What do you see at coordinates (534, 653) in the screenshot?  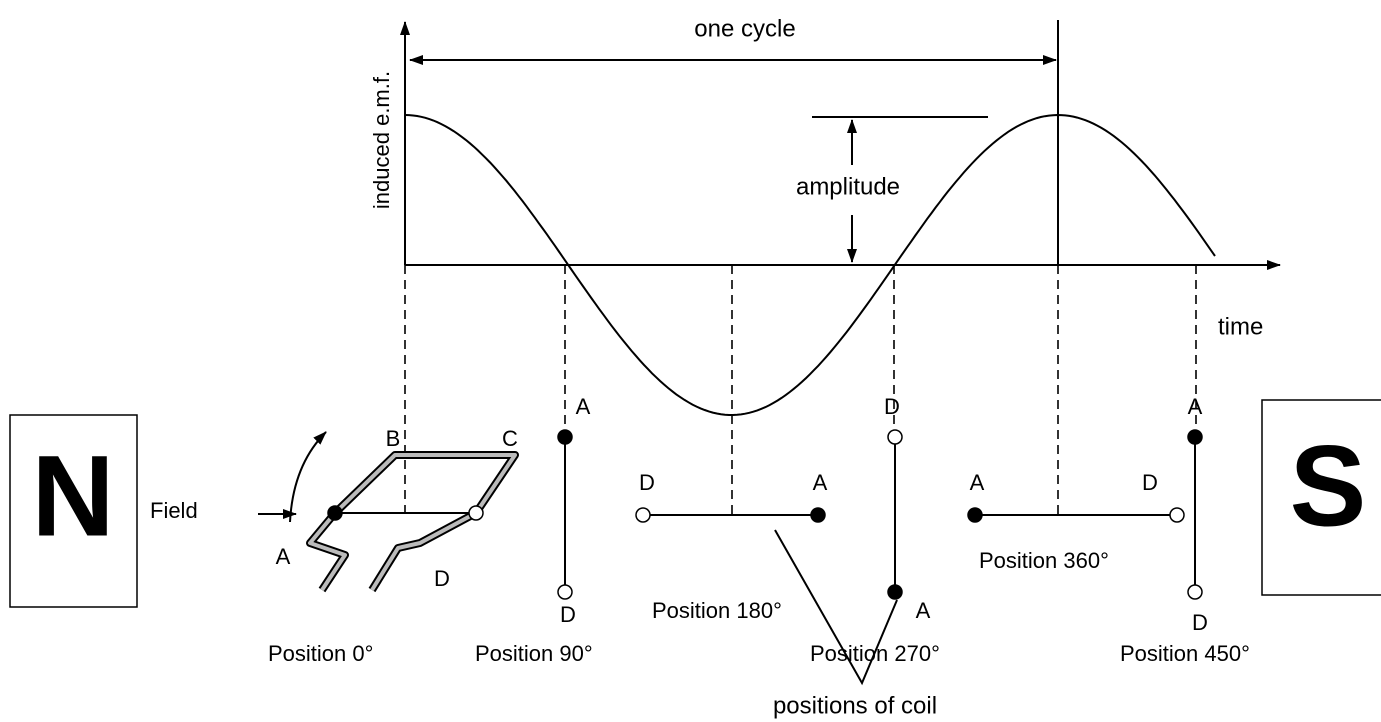 I see `position-label: Position 90°` at bounding box center [534, 653].